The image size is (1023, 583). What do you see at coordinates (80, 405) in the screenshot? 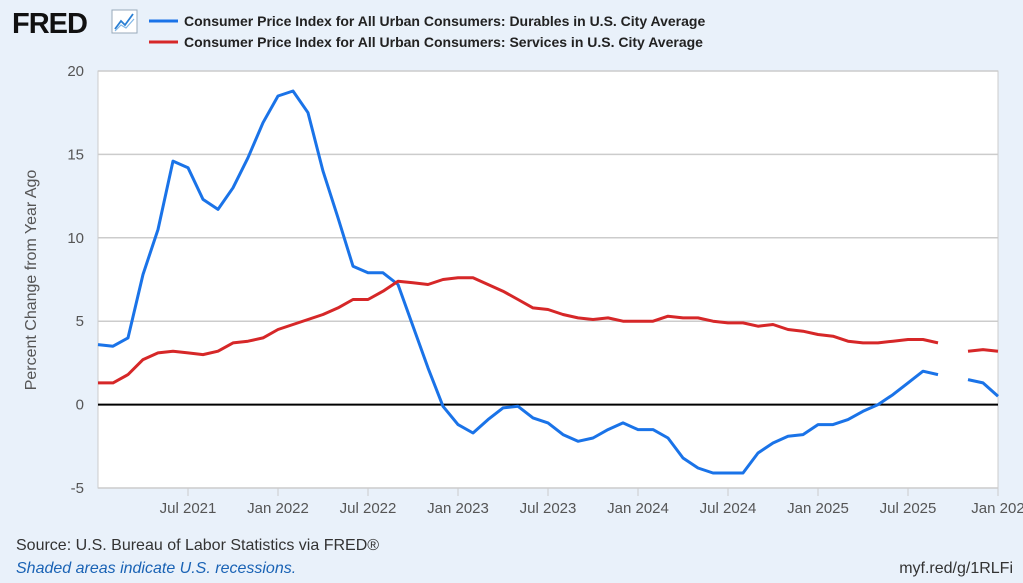
I see `y-tick-label: 0` at bounding box center [80, 405].